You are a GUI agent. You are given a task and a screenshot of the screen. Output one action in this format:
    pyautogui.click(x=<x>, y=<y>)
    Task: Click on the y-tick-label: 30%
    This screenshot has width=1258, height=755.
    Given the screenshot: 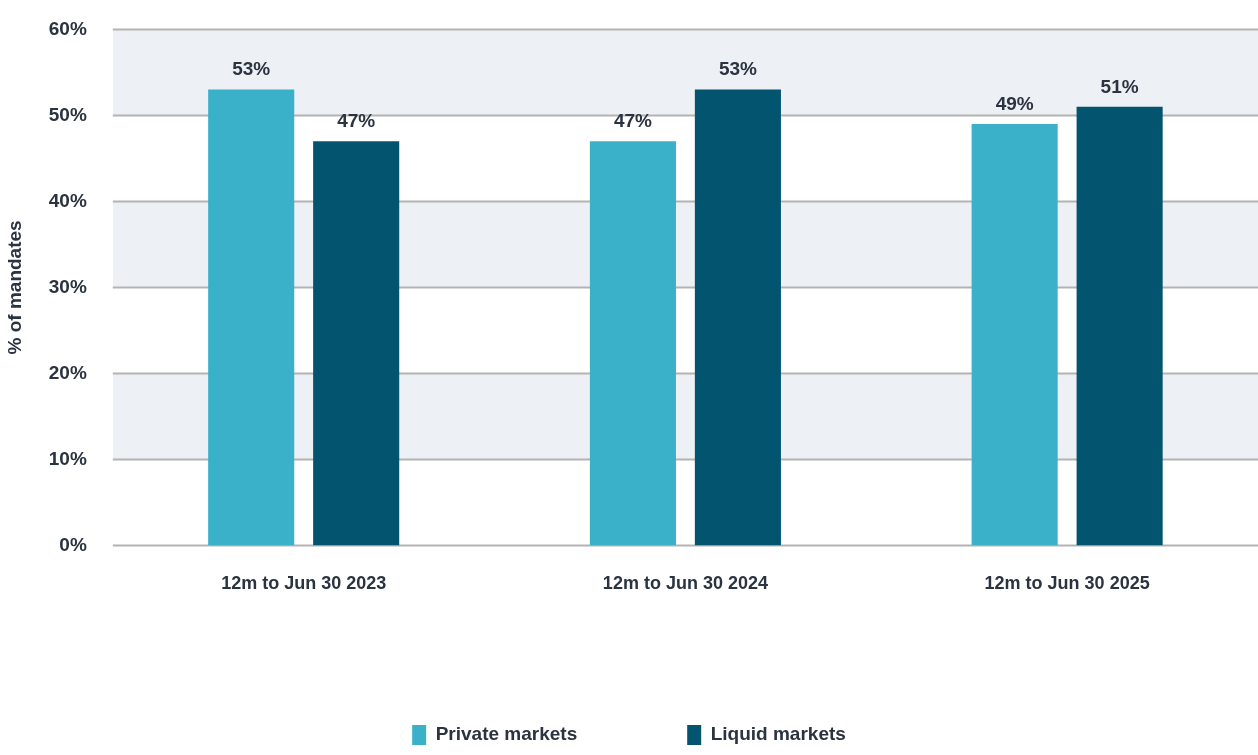 What is the action you would take?
    pyautogui.click(x=67, y=286)
    